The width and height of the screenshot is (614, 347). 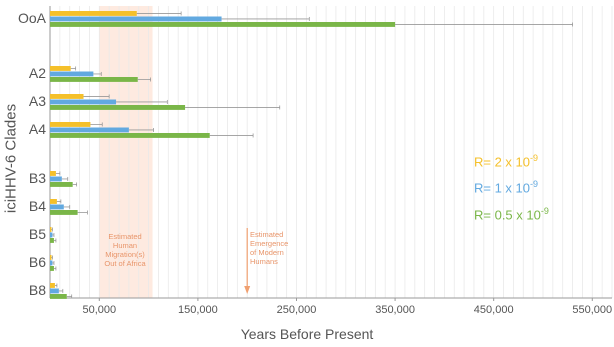 I want to click on x-tick-label: 350,000, so click(x=395, y=310).